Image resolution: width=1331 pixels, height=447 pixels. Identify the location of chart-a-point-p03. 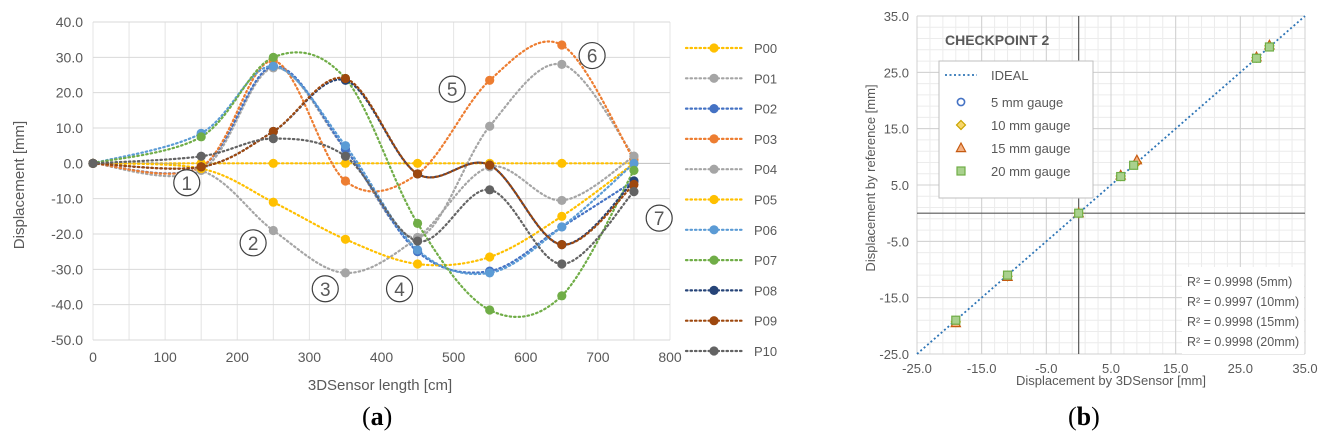
(345, 181).